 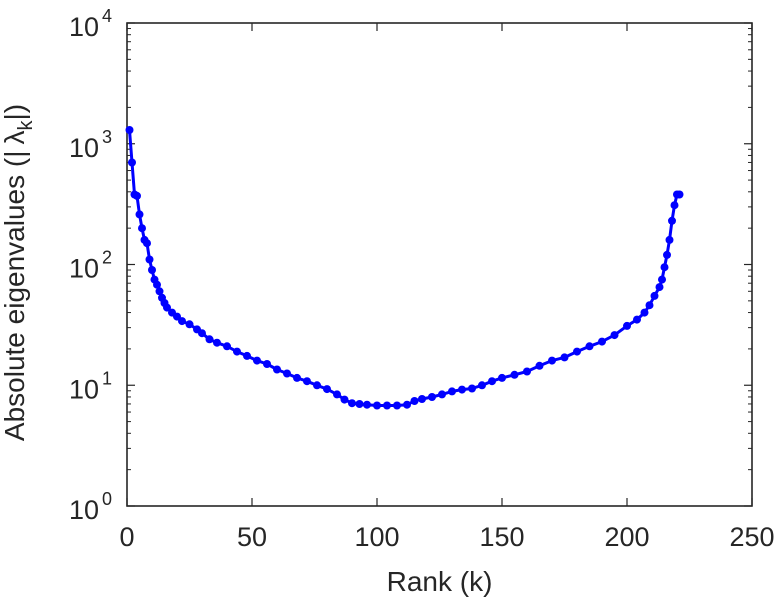 I want to click on x-tick-label: 50, so click(x=252, y=537).